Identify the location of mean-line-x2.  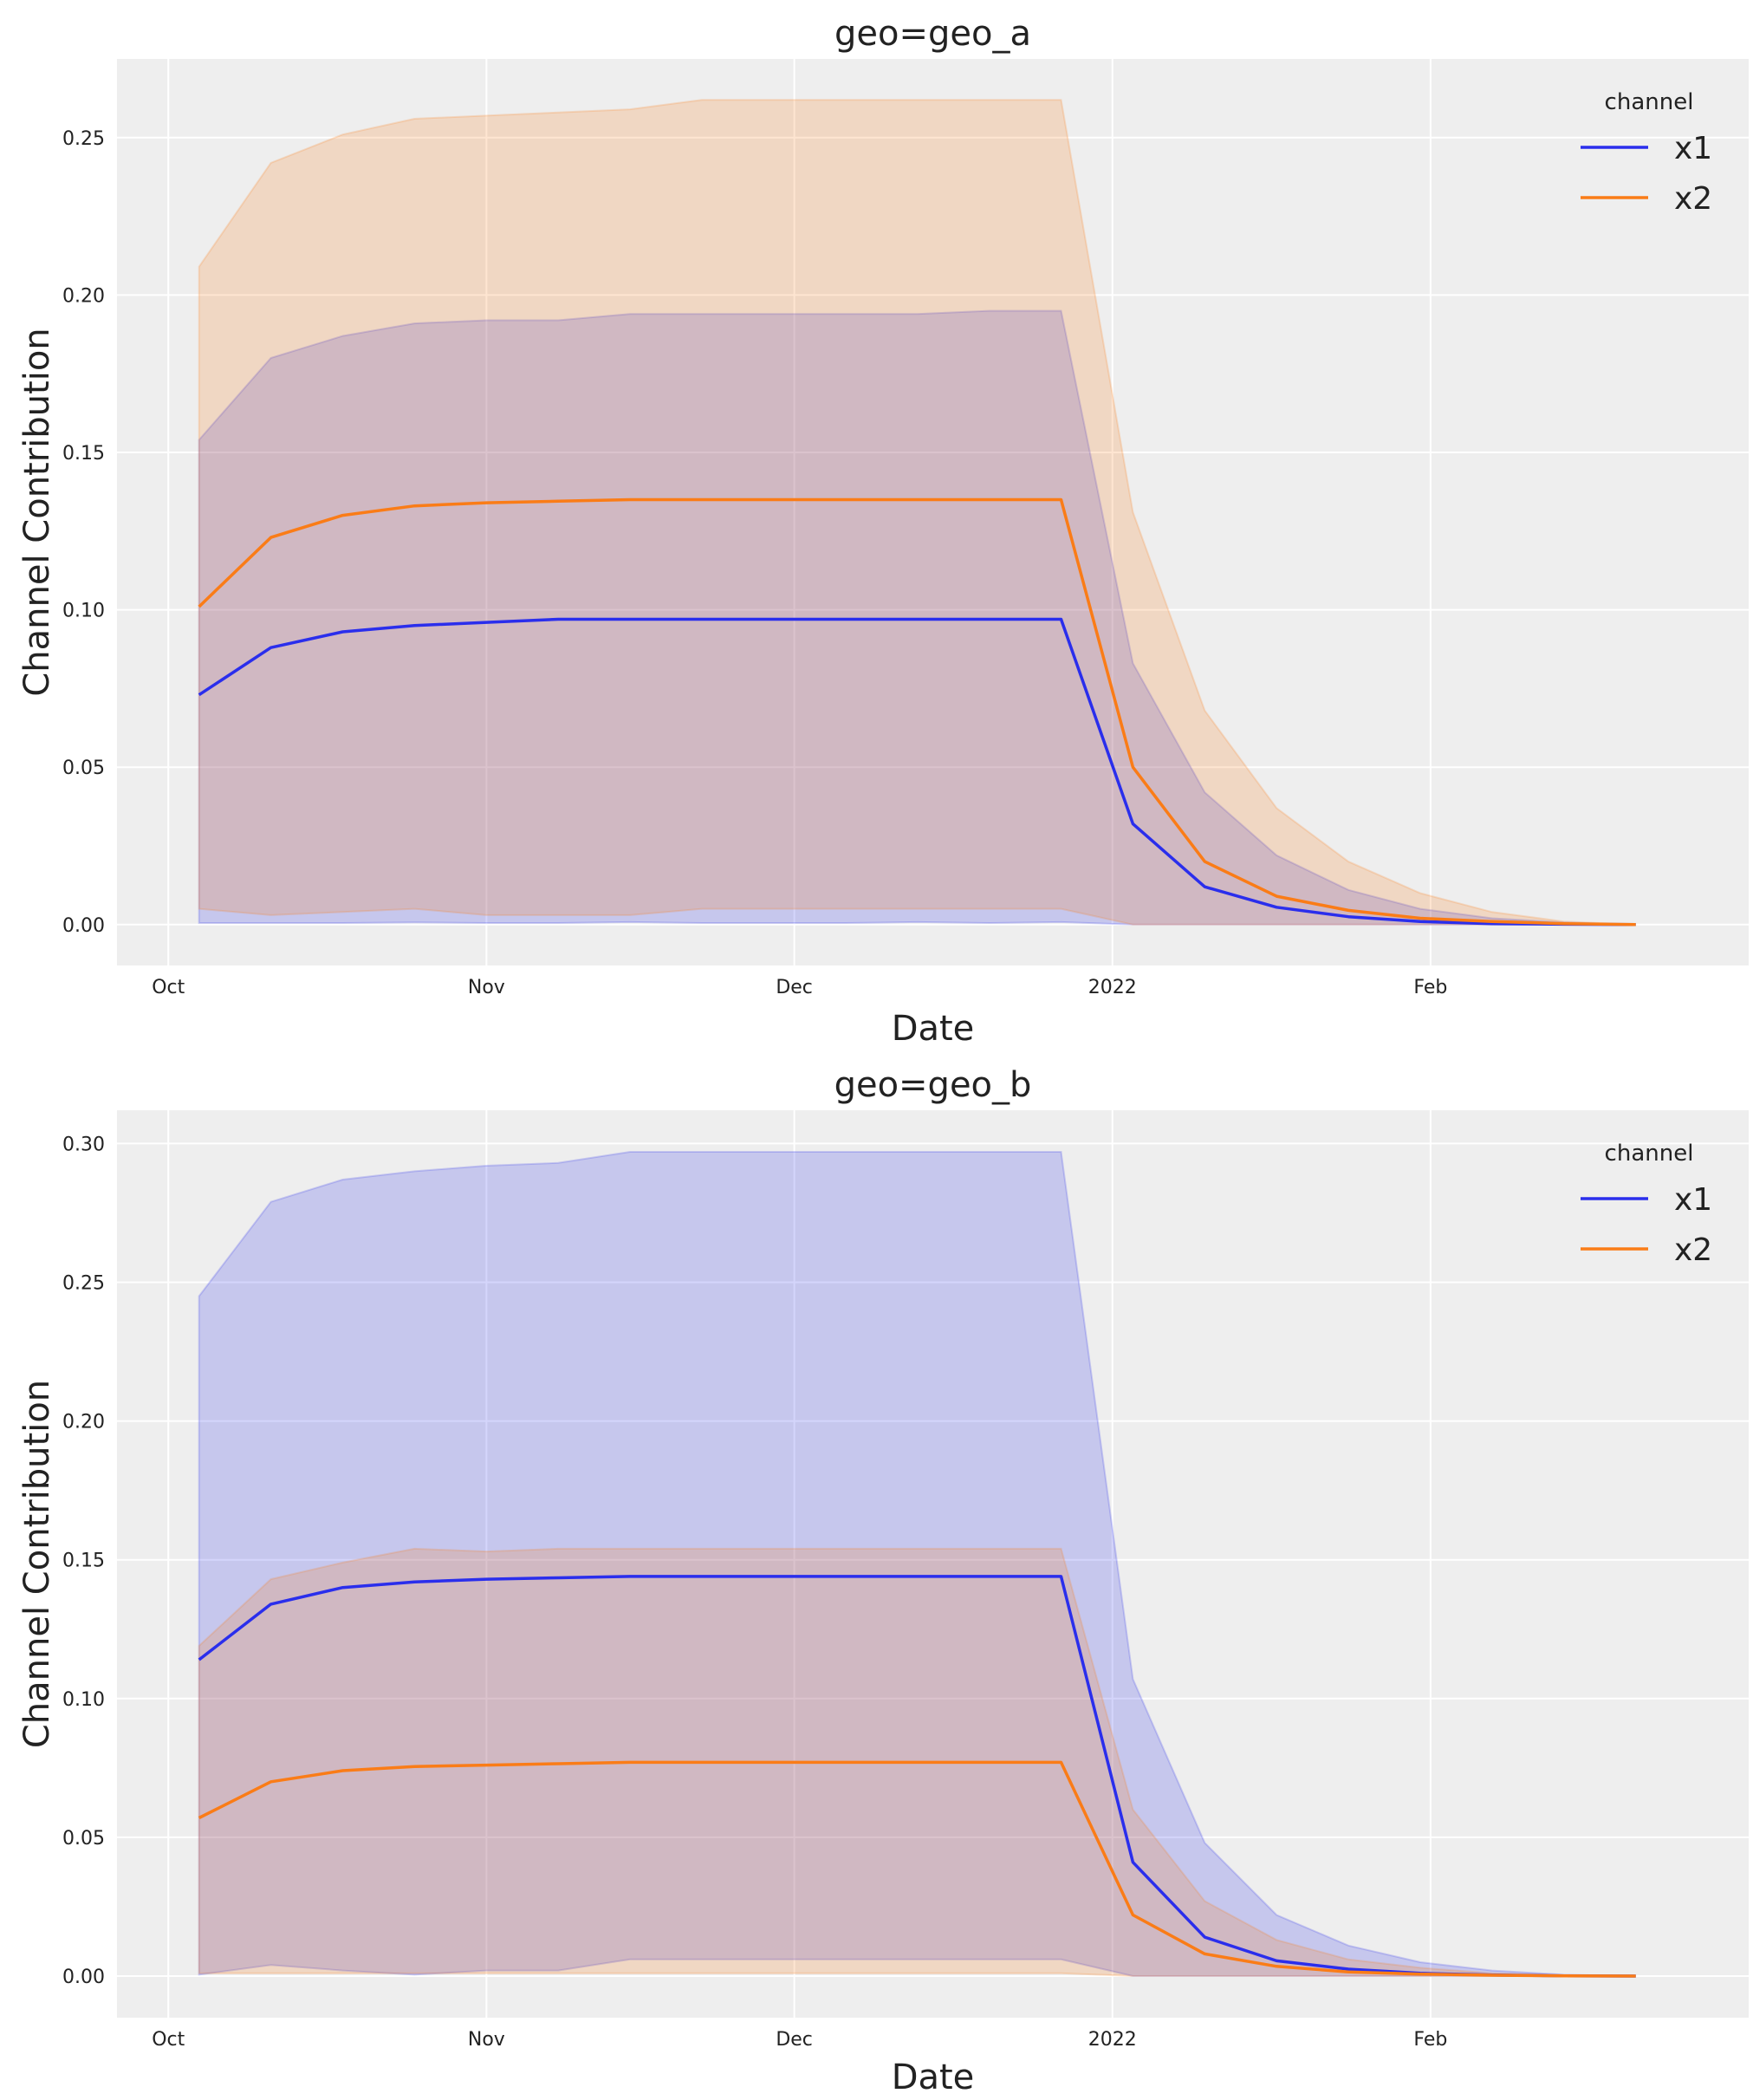
(917, 1869).